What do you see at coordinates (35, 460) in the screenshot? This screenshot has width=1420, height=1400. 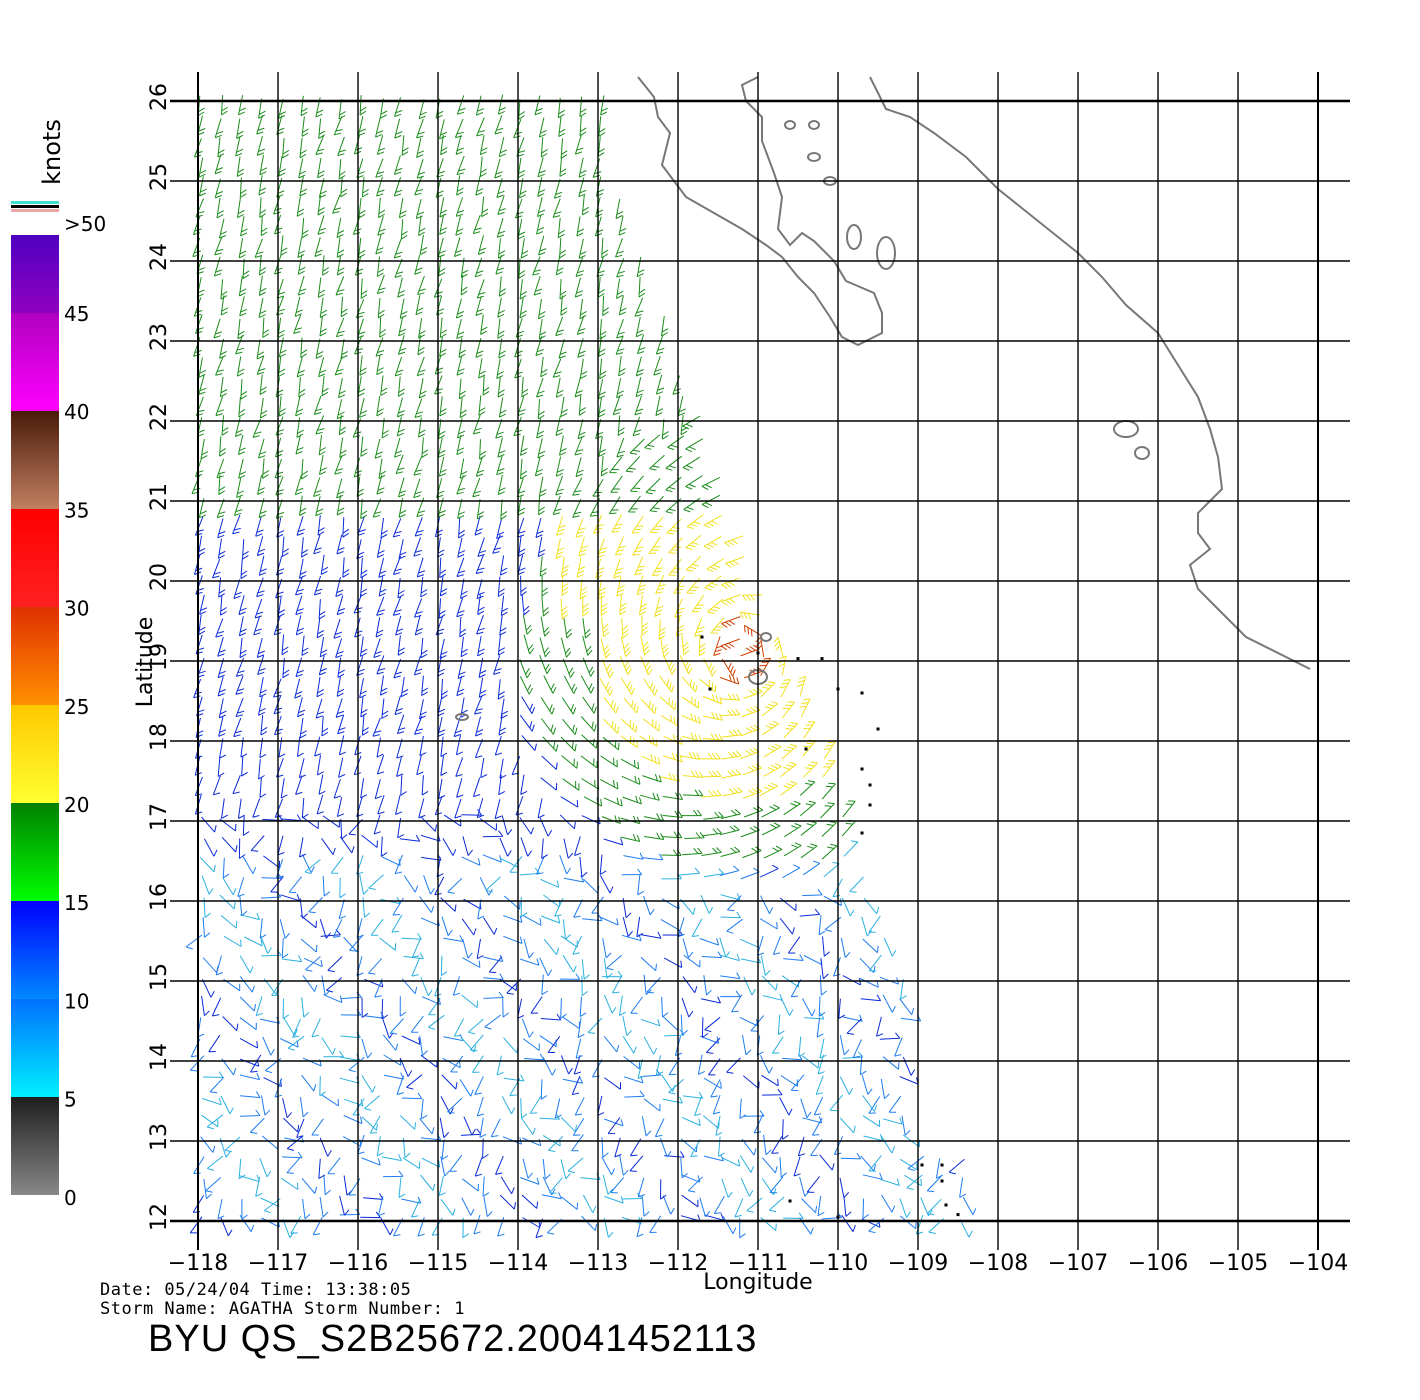 I see `colorbar-segment` at bounding box center [35, 460].